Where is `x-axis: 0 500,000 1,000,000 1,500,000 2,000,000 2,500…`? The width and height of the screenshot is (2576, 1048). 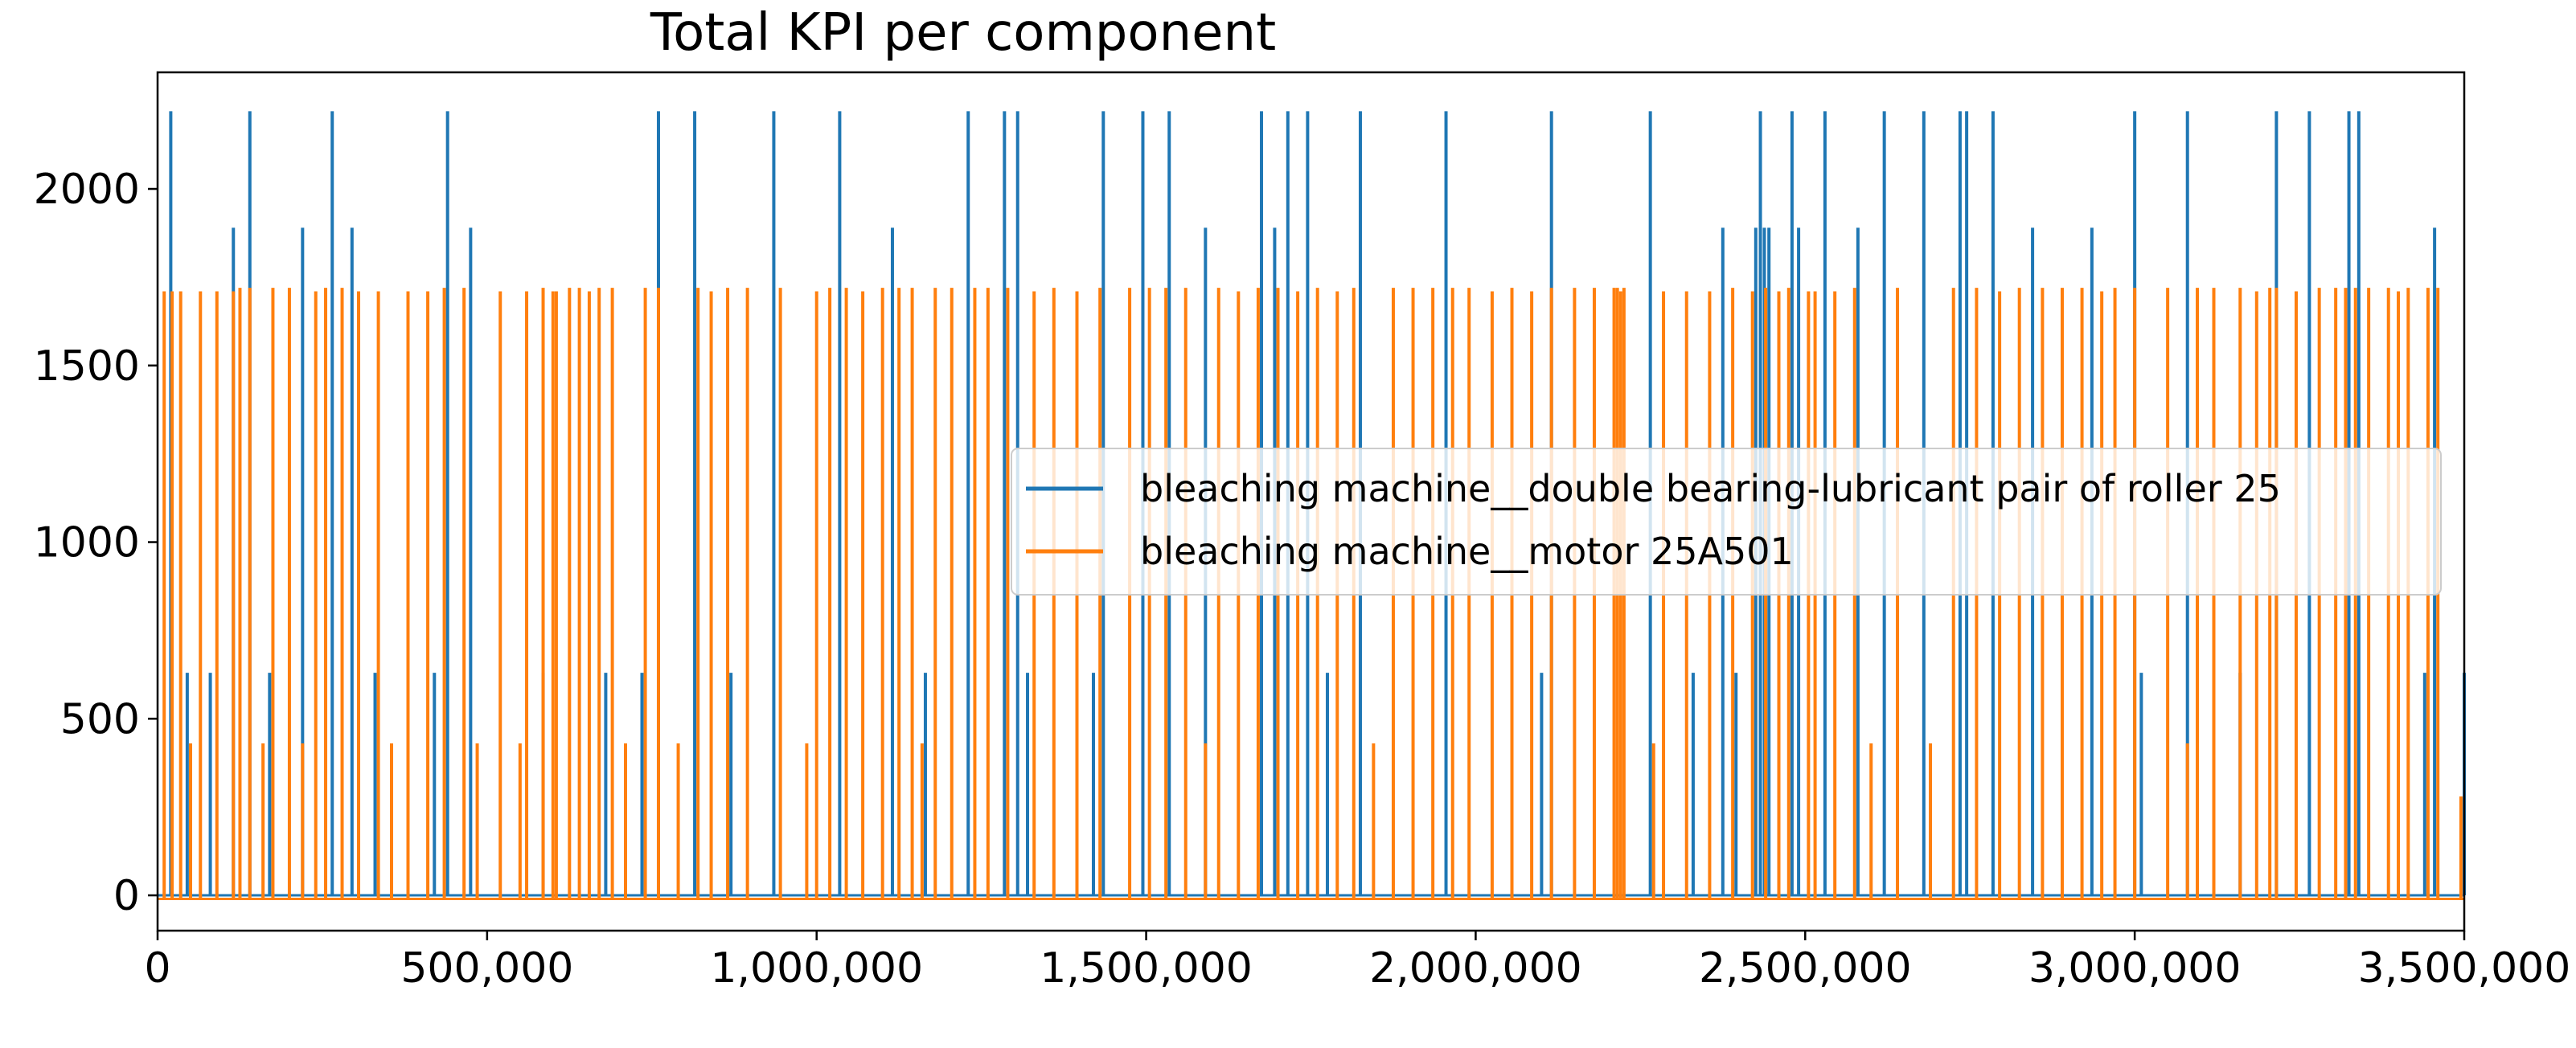
x-axis: 0 500,000 1,000,000 1,500,000 2,000,000 2,500… is located at coordinates (1357, 962).